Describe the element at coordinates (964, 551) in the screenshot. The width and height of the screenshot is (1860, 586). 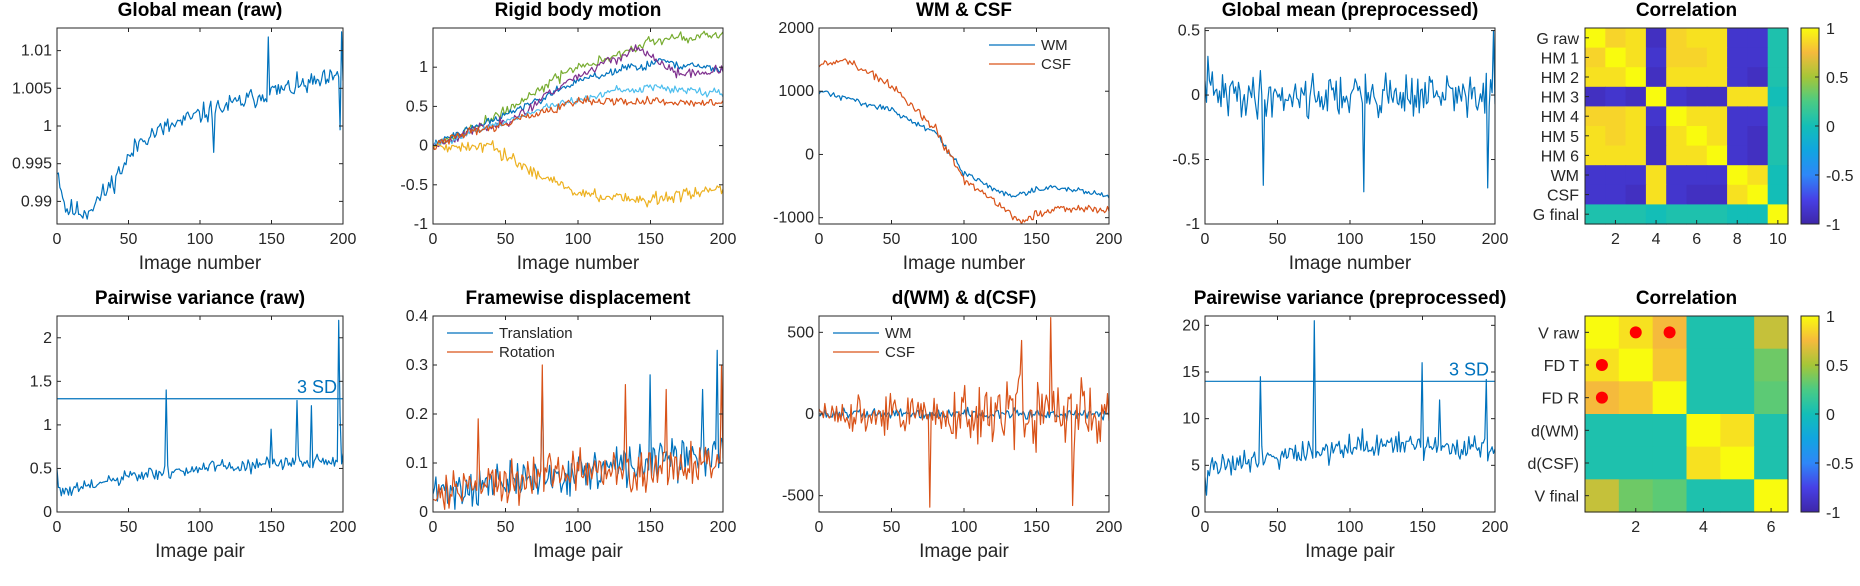
I see `x-axis-label: Image pair` at that location.